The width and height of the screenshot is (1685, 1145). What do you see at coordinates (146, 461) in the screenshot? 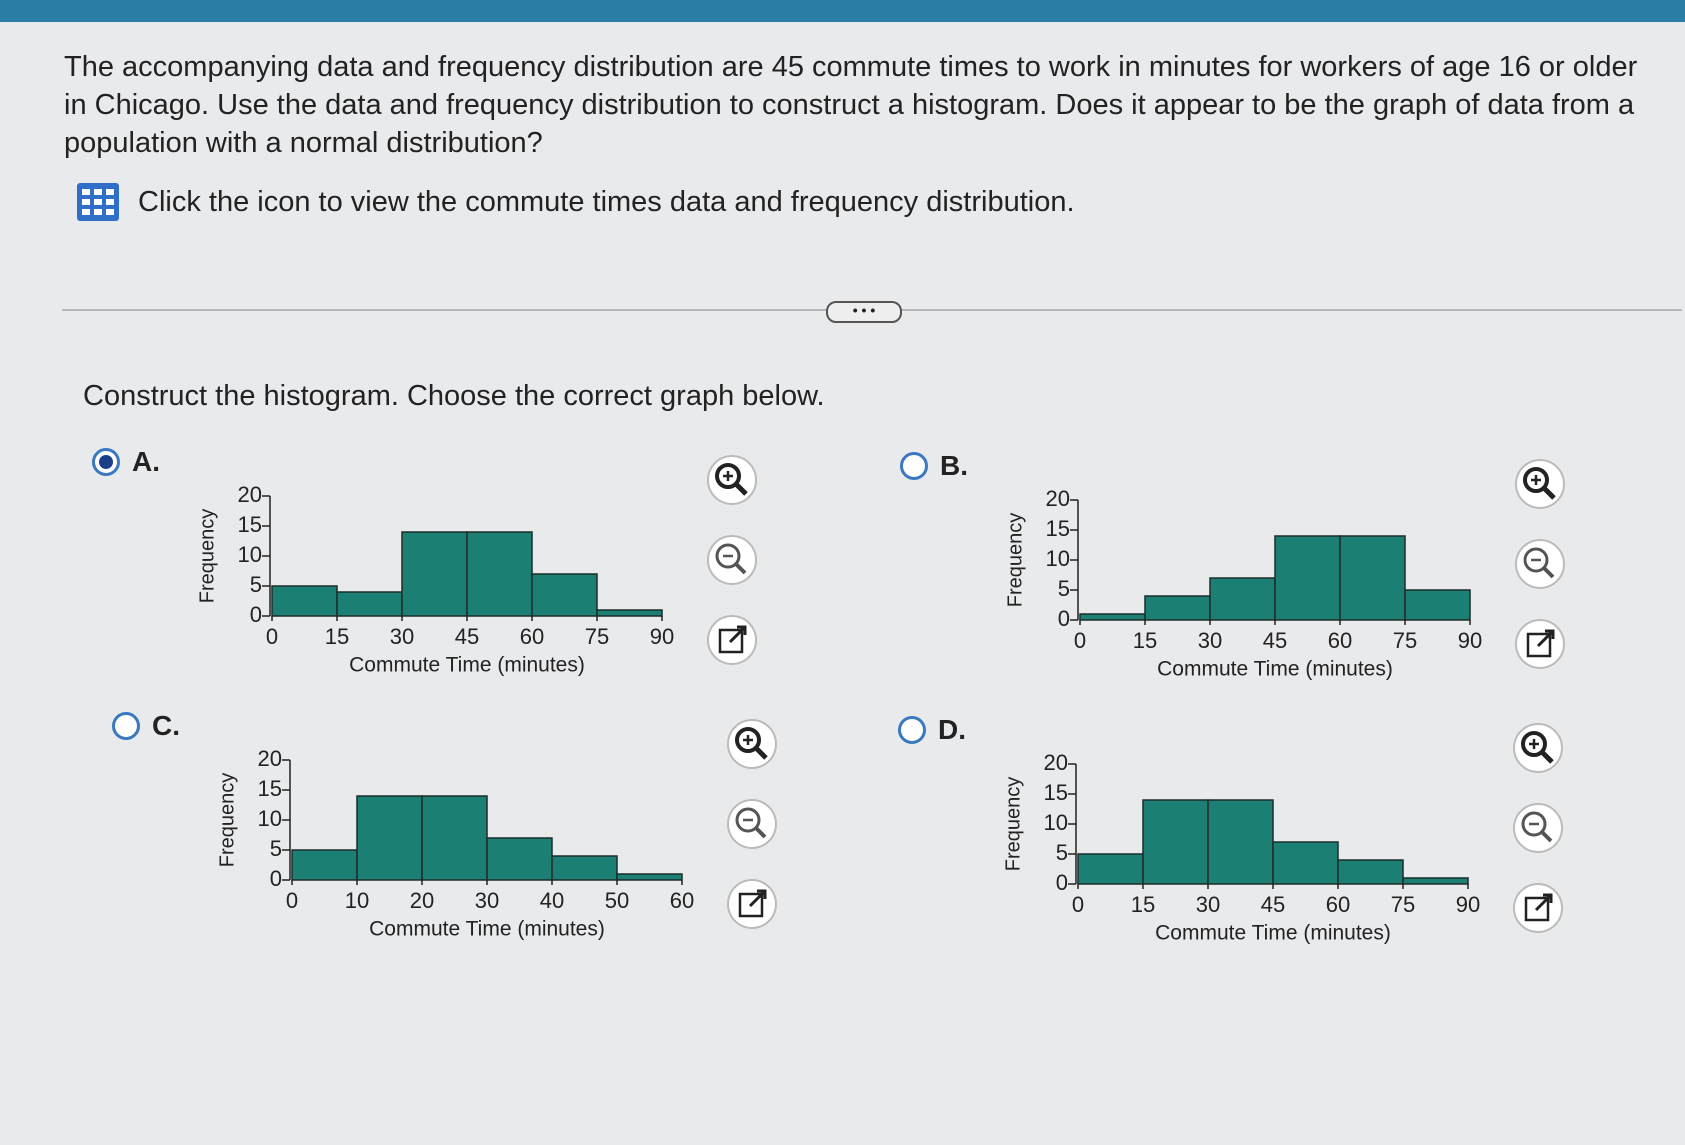
I see `option-label: A.` at bounding box center [146, 461].